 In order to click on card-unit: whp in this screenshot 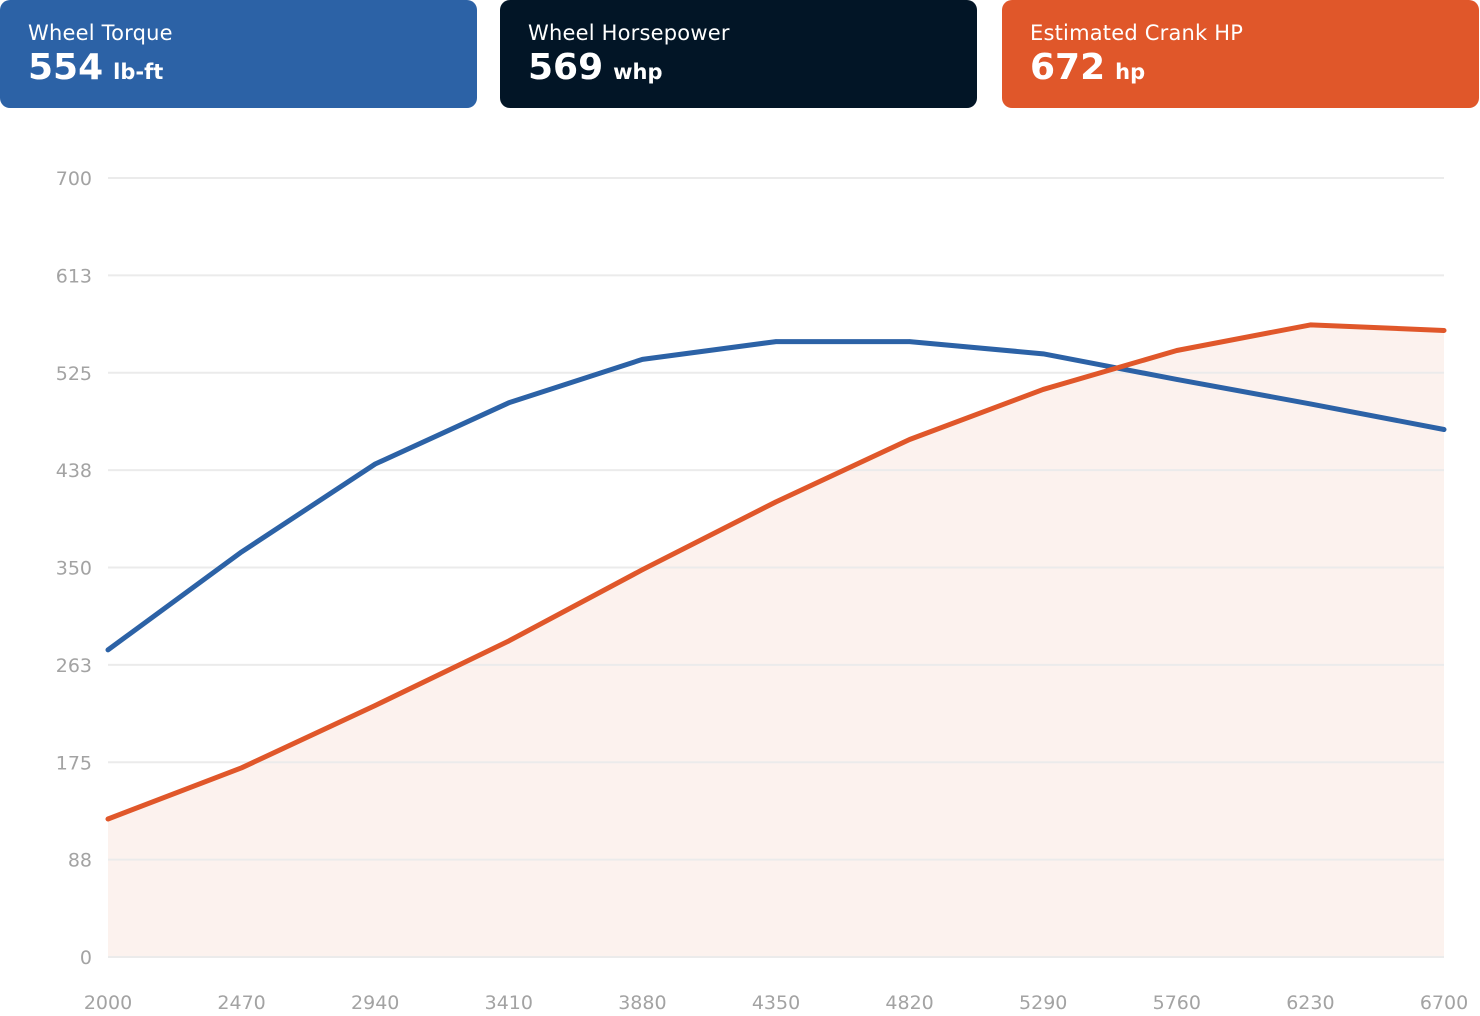, I will do `click(638, 72)`.